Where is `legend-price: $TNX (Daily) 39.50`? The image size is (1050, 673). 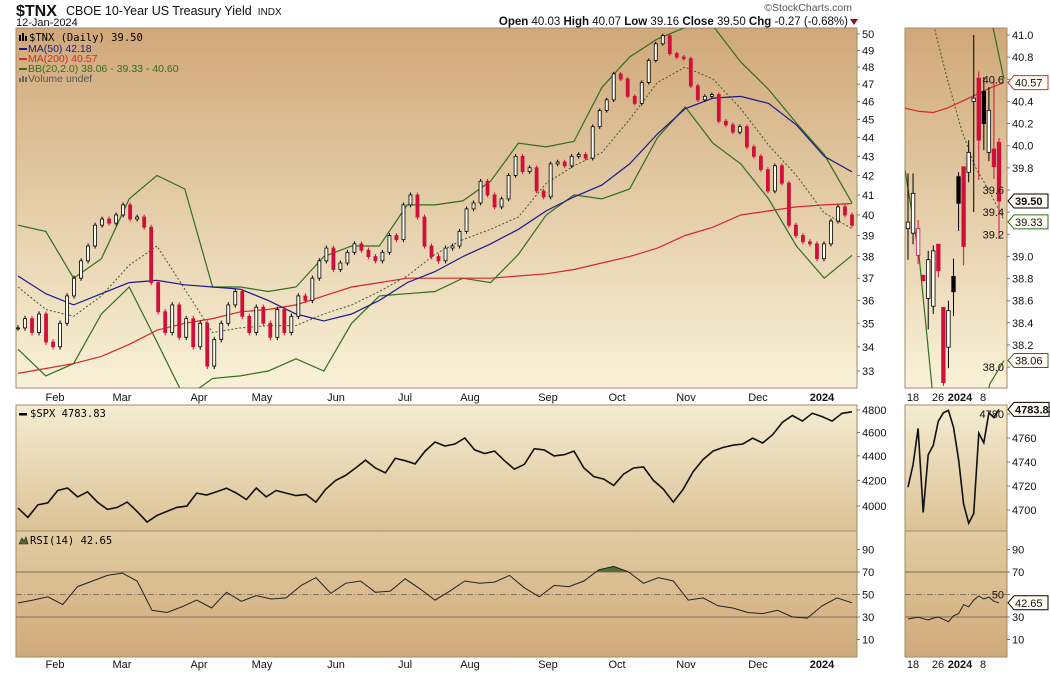
legend-price: $TNX (Daily) 39.50 is located at coordinates (86, 38).